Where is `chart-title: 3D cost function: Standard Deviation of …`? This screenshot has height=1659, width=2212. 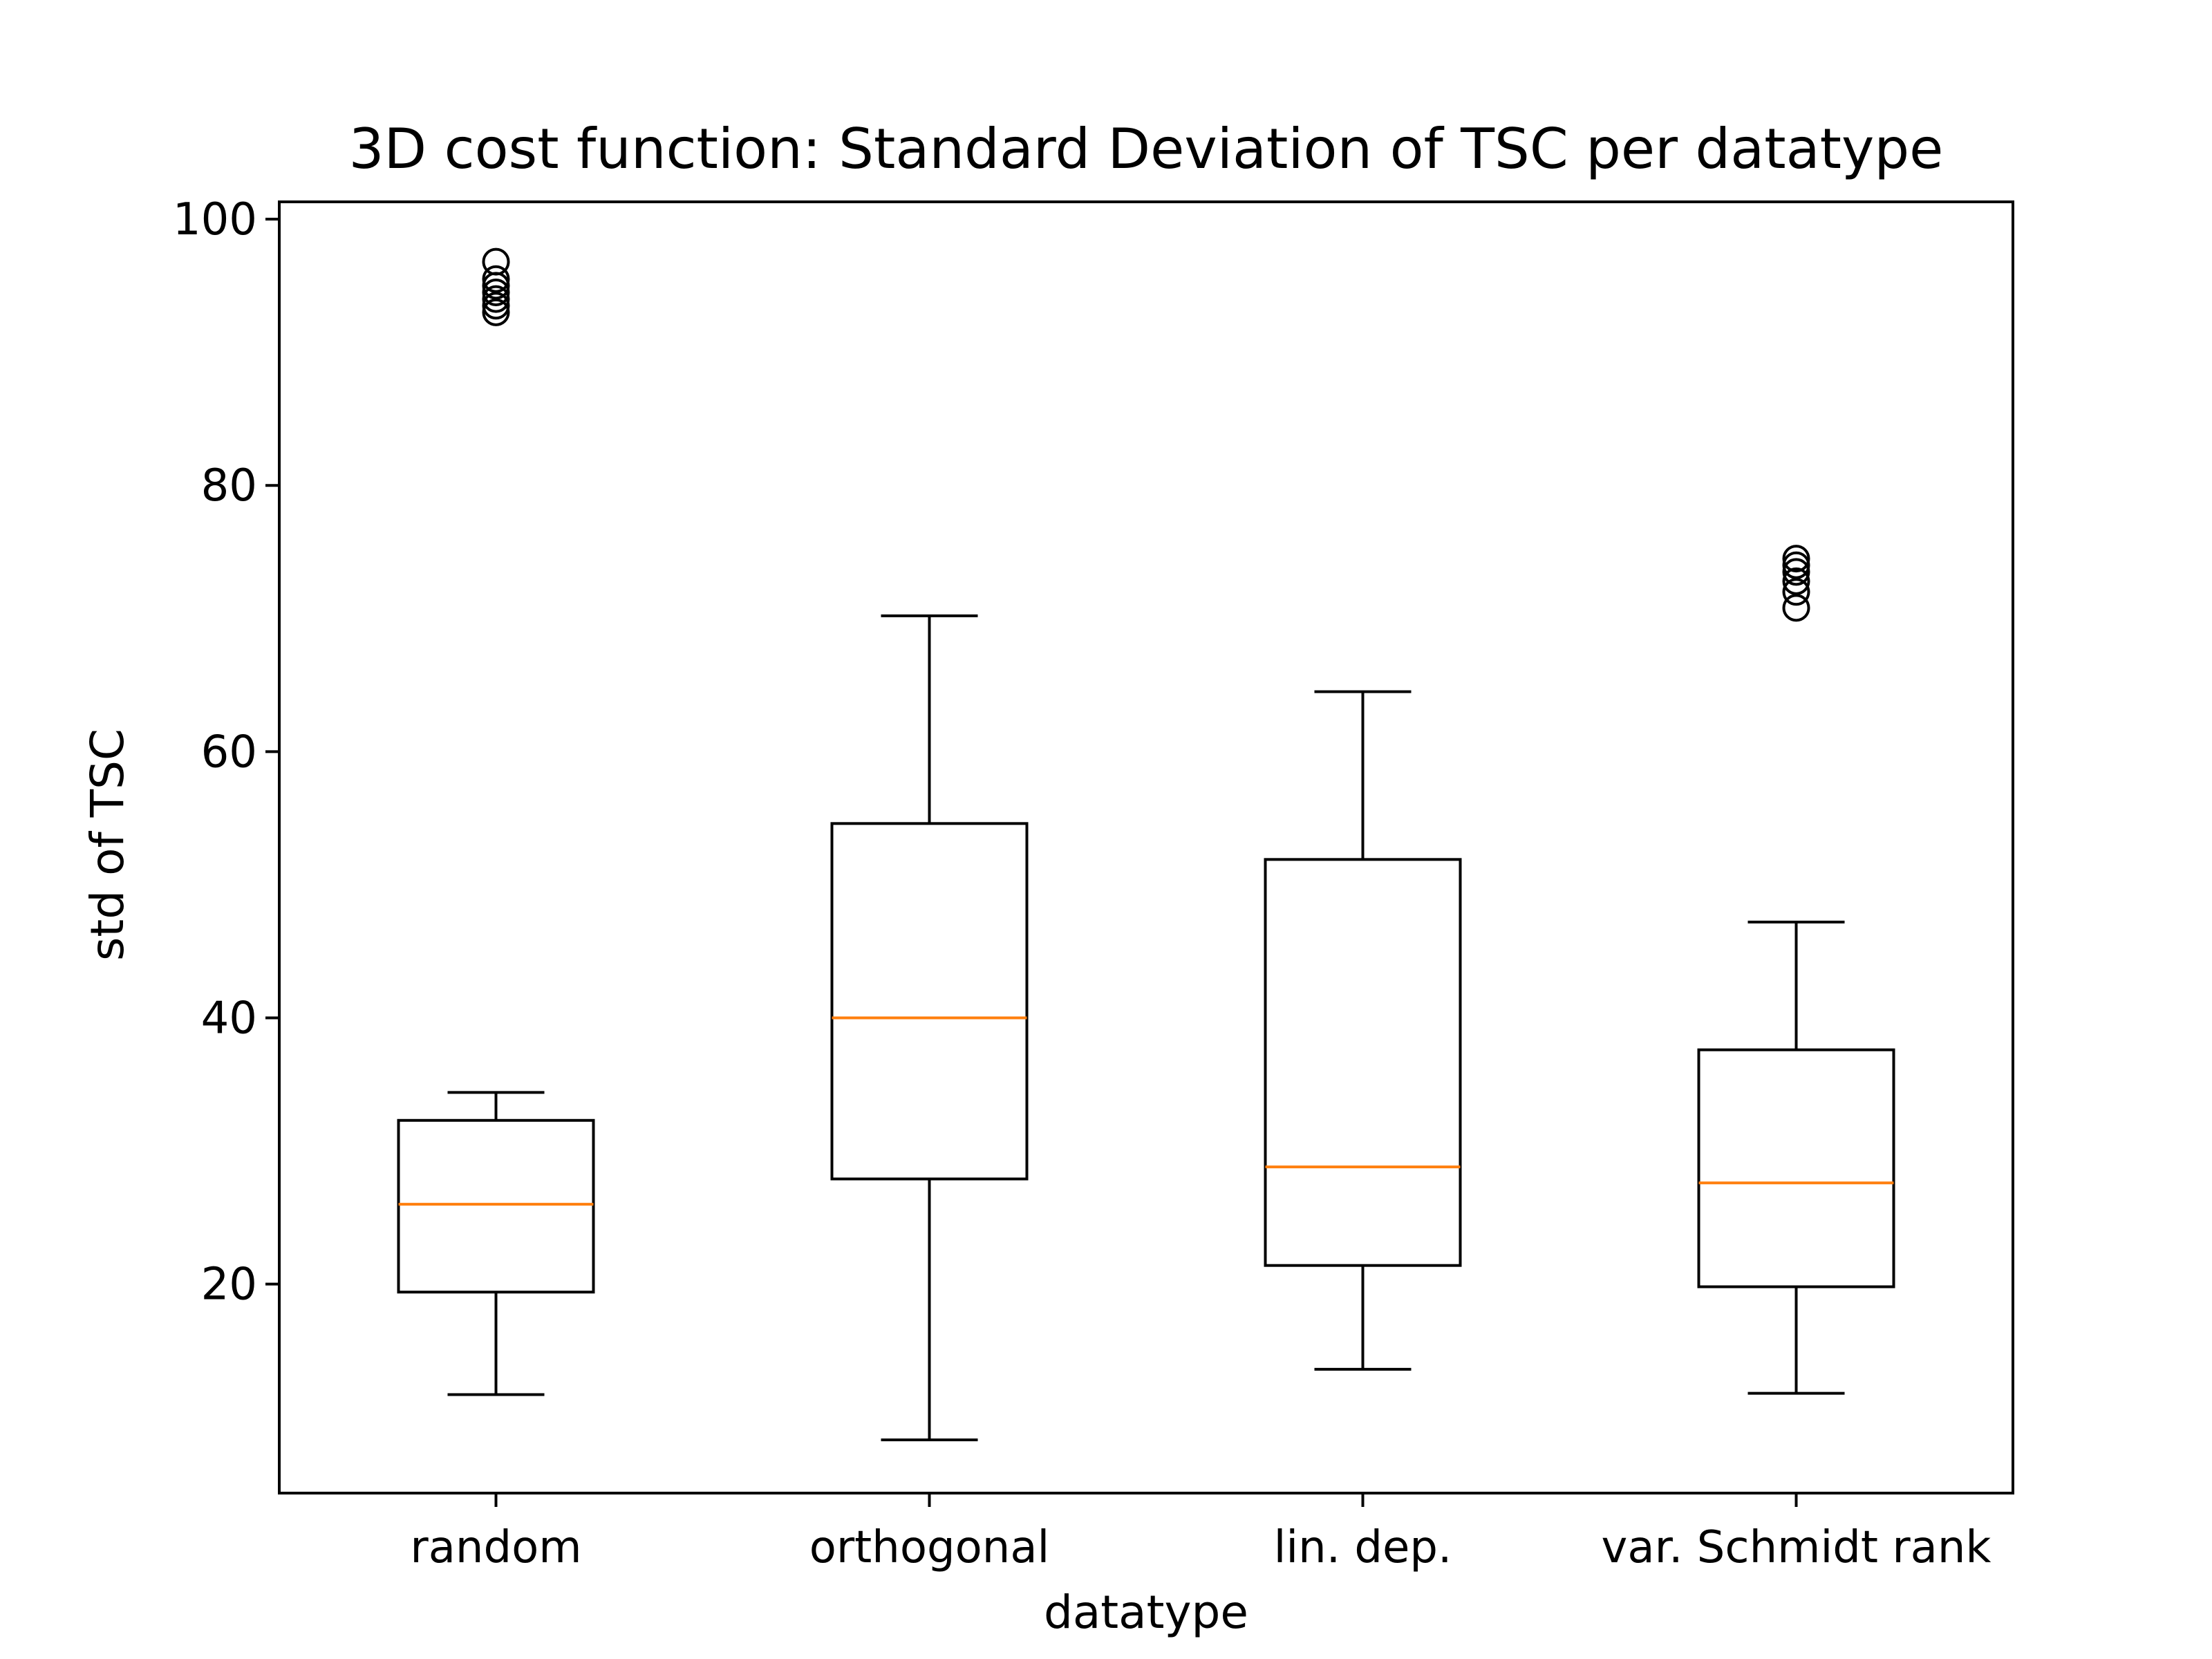
chart-title: 3D cost function: Standard Deviation of … is located at coordinates (1146, 149).